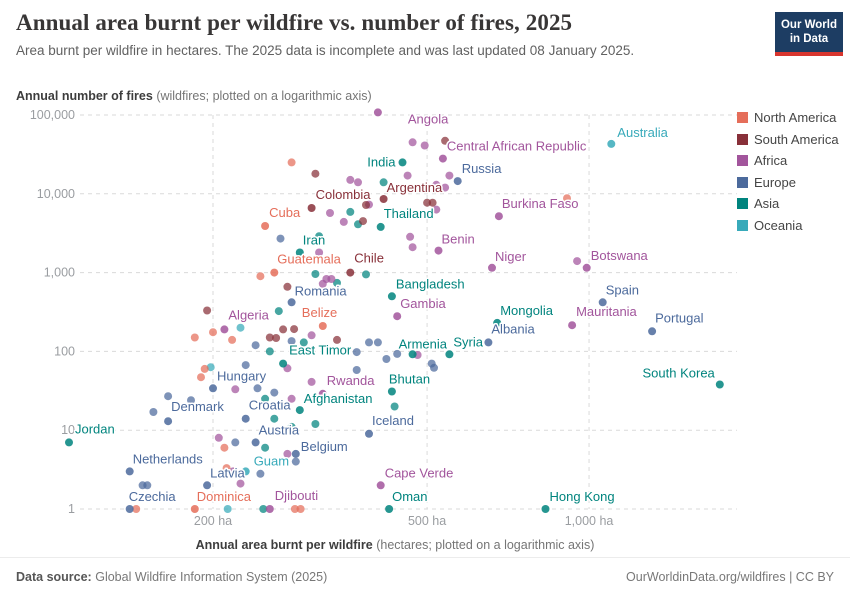 The image size is (850, 601). Describe the element at coordinates (274, 272) in the screenshot. I see `data-point-guatemala` at that location.